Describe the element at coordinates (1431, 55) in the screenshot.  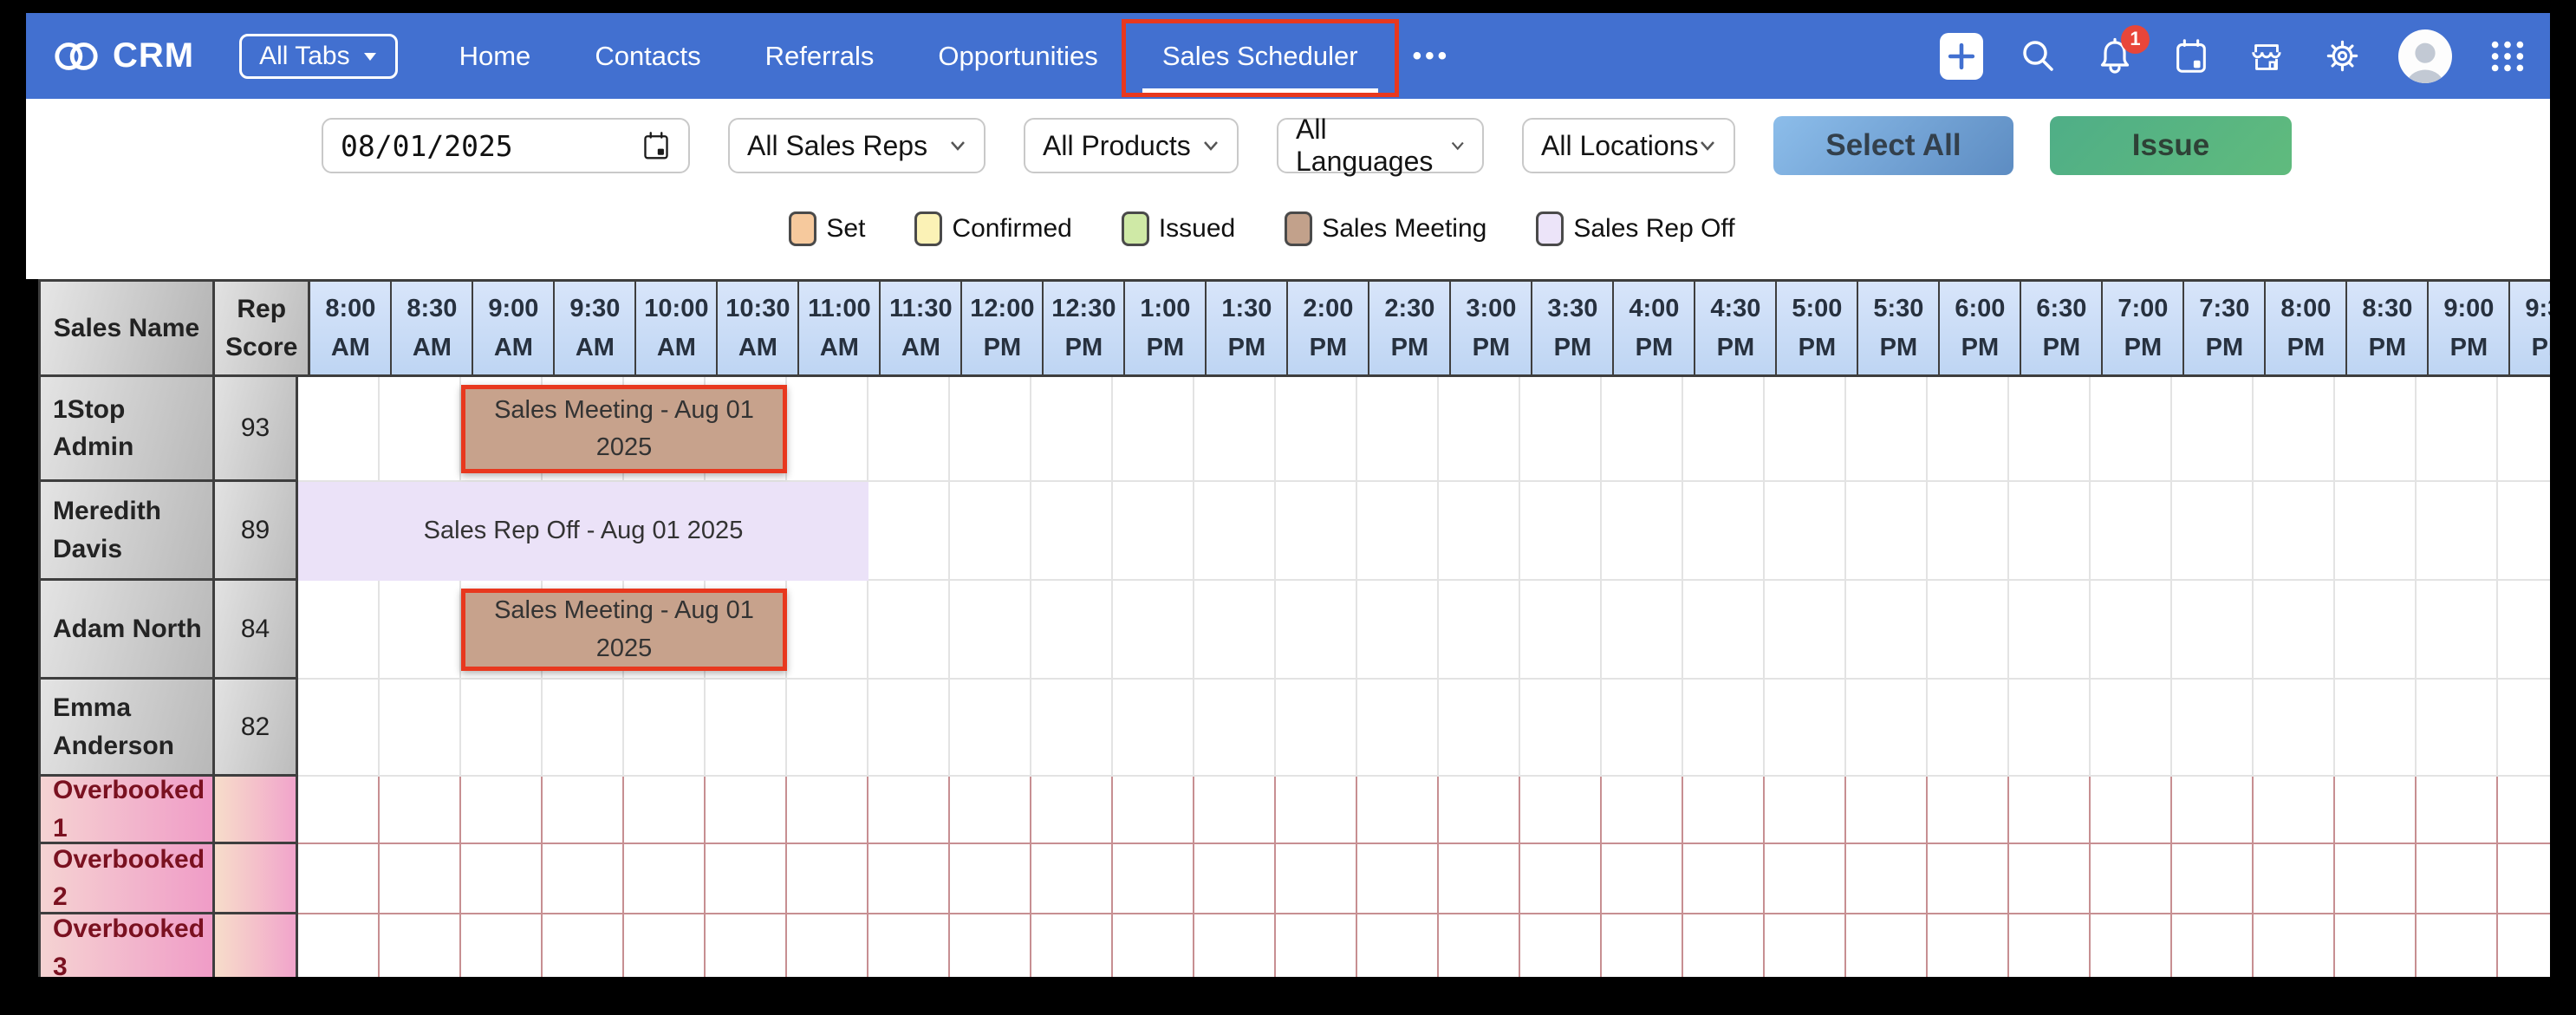
I see `nav-more-button: •••` at that location.